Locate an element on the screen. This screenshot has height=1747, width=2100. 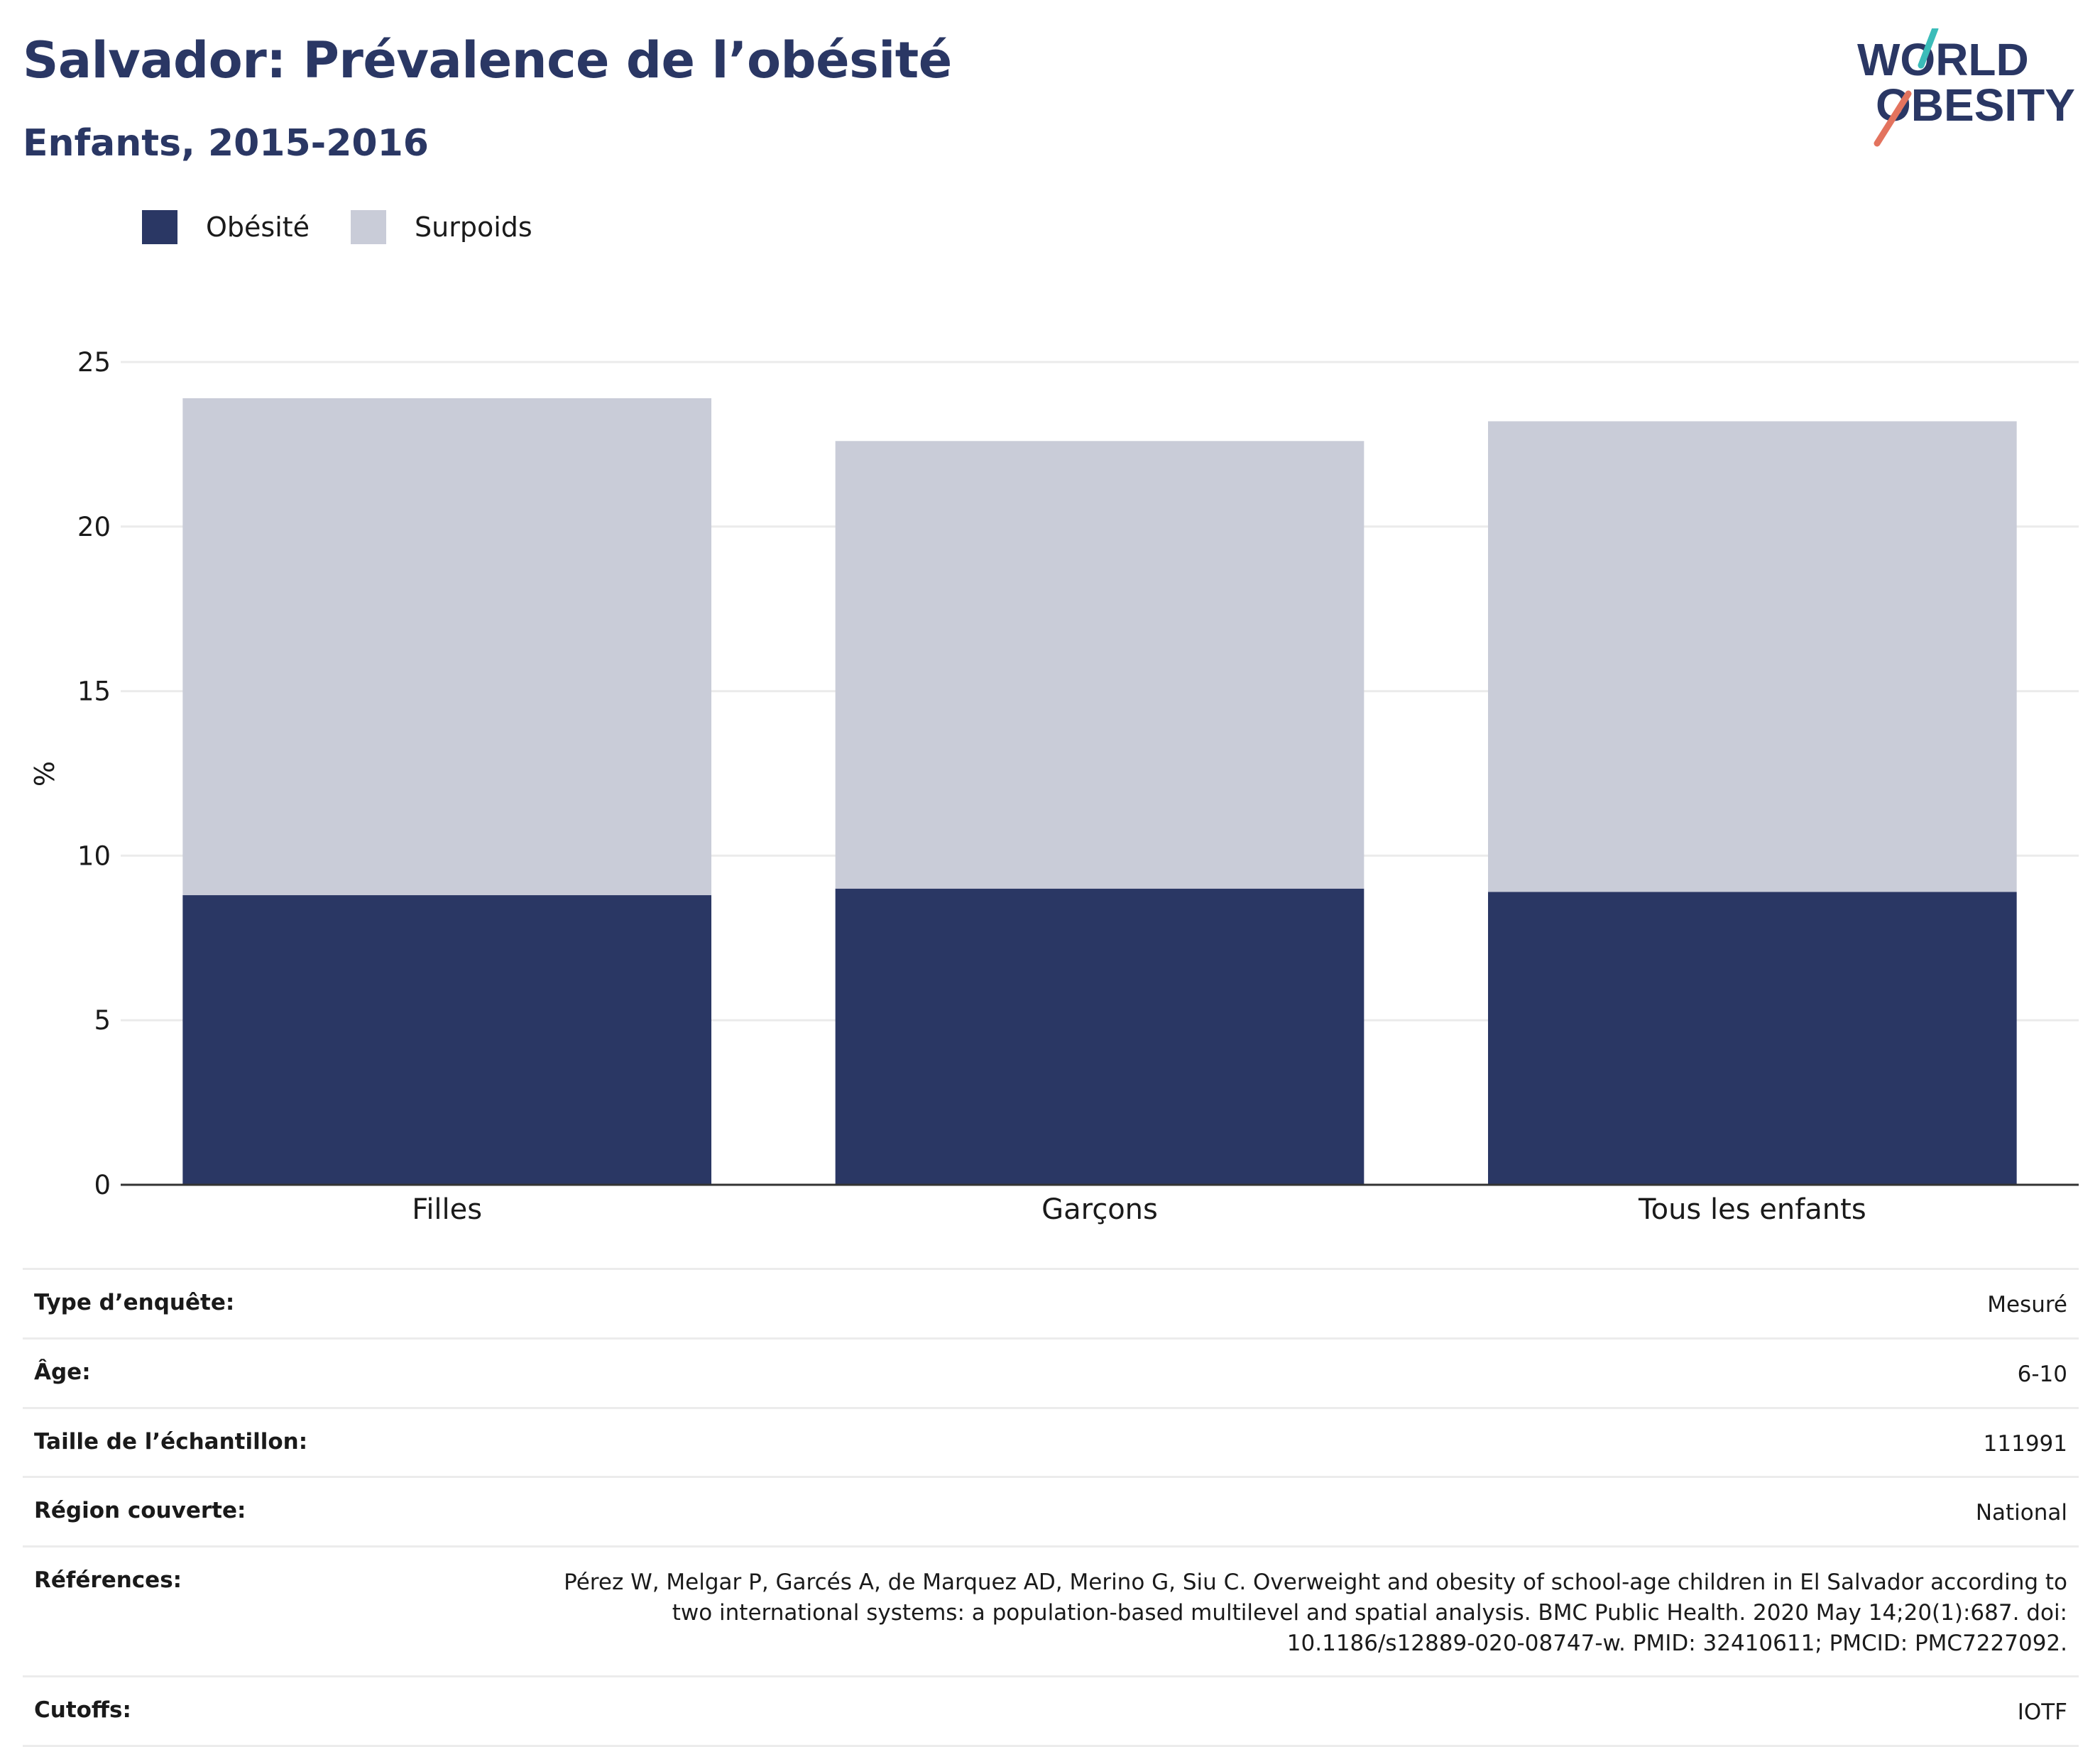
info-label: Âge: is located at coordinates (62, 1372).